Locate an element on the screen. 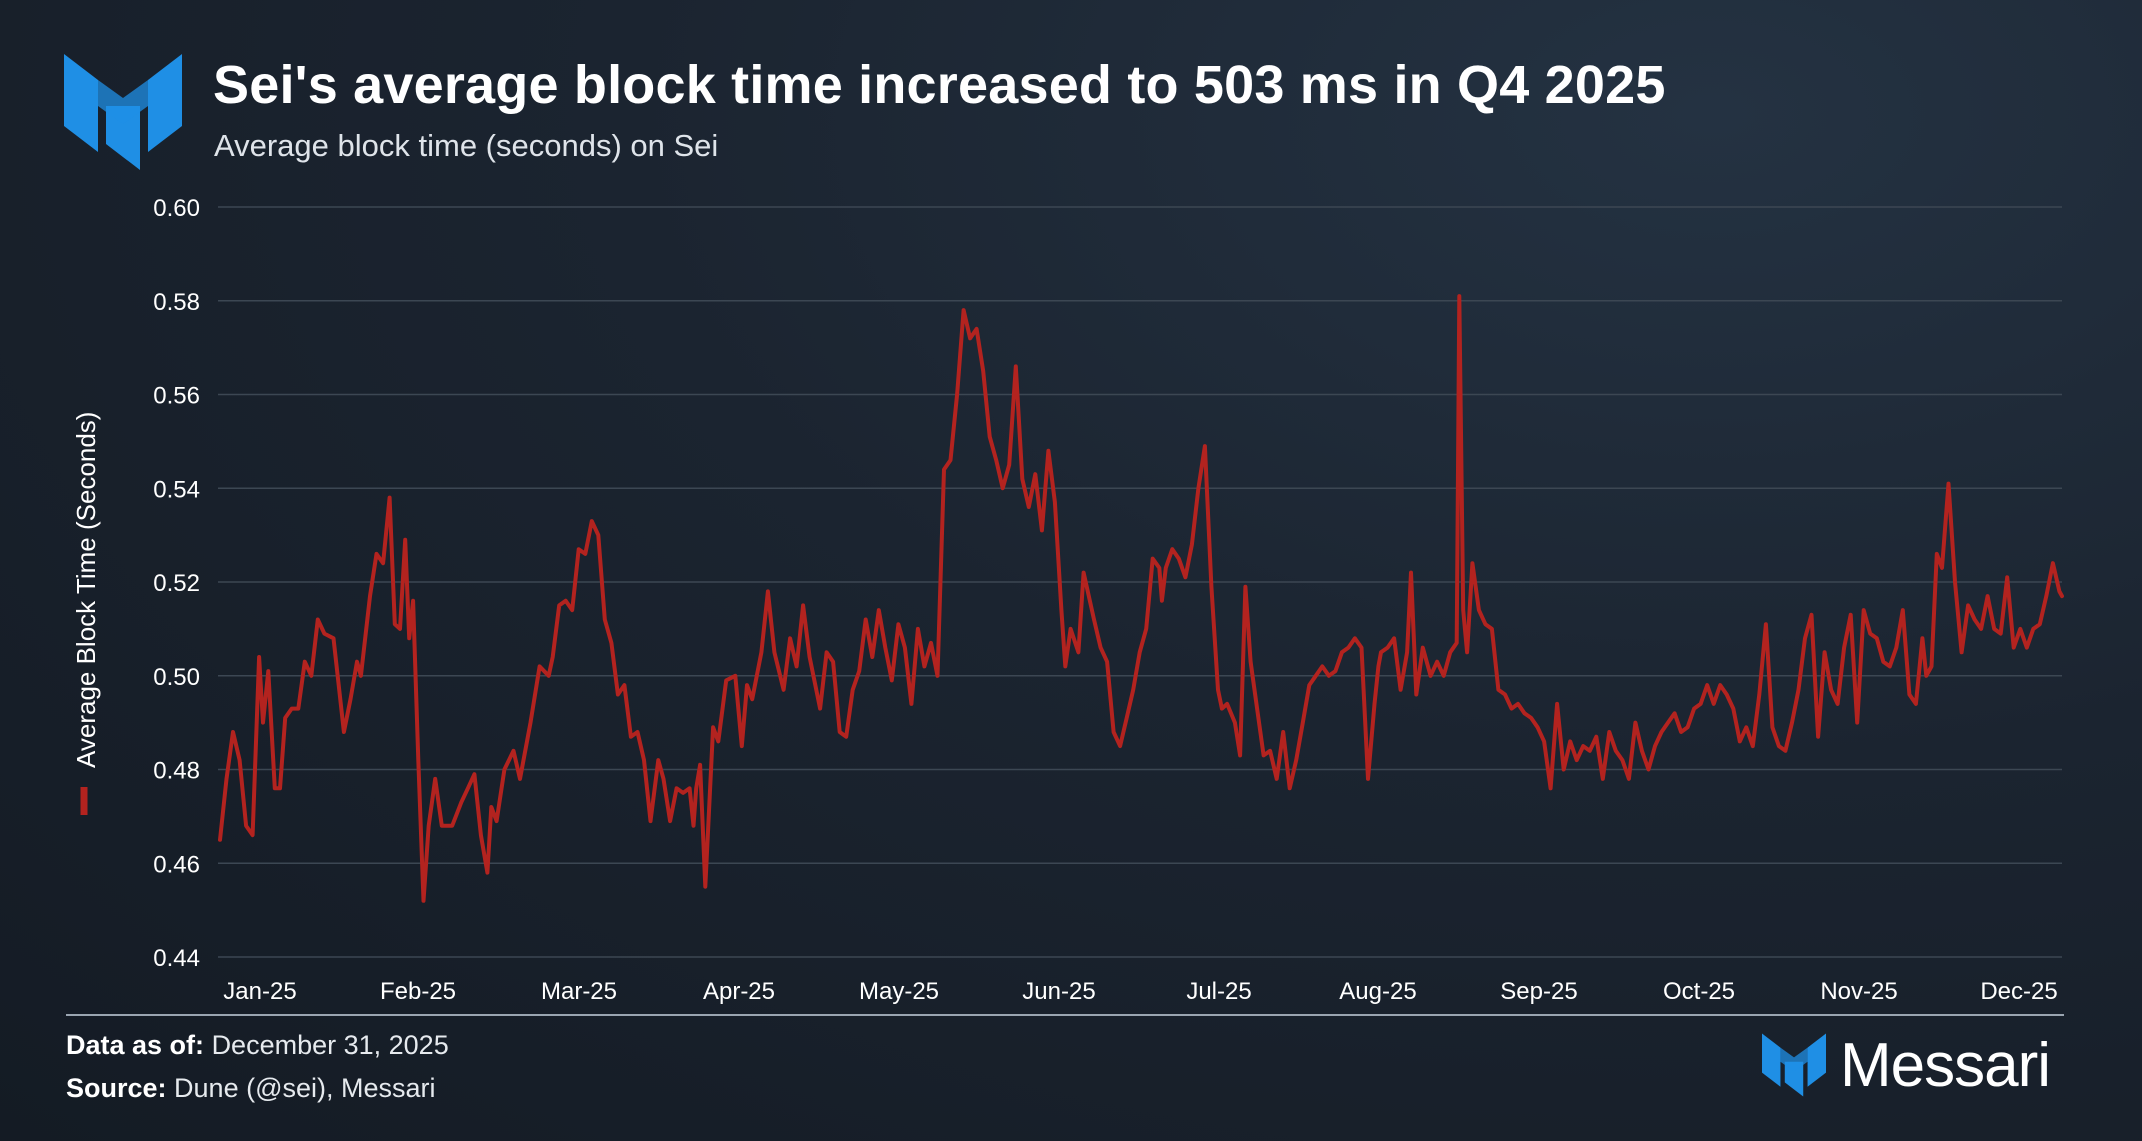 Image resolution: width=2142 pixels, height=1141 pixels. x-tick-label: Jun-25 is located at coordinates (1058, 991).